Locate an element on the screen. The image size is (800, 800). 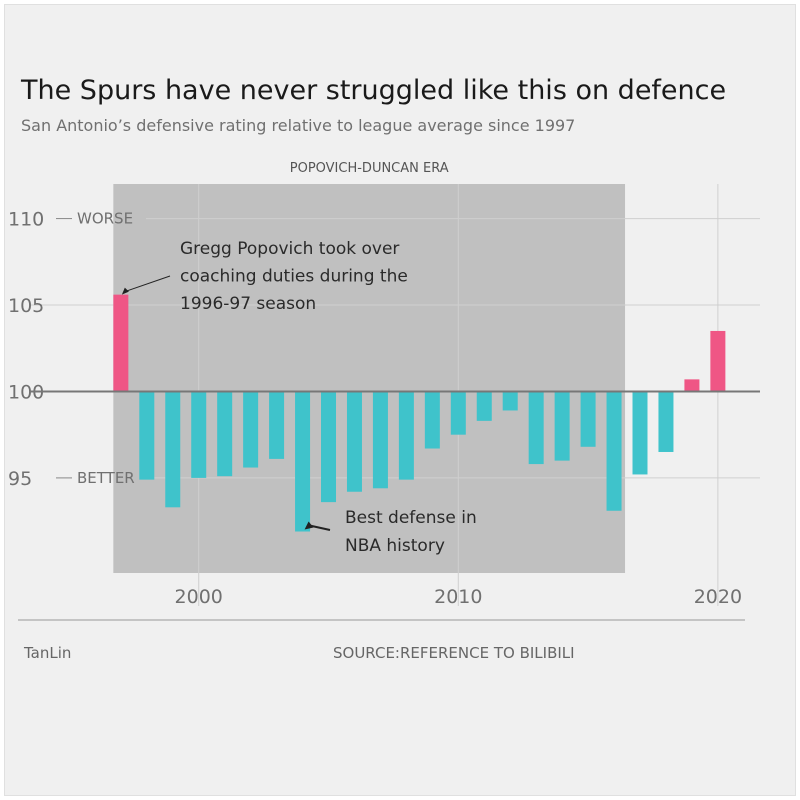
bar-1999 is located at coordinates (173, 449).